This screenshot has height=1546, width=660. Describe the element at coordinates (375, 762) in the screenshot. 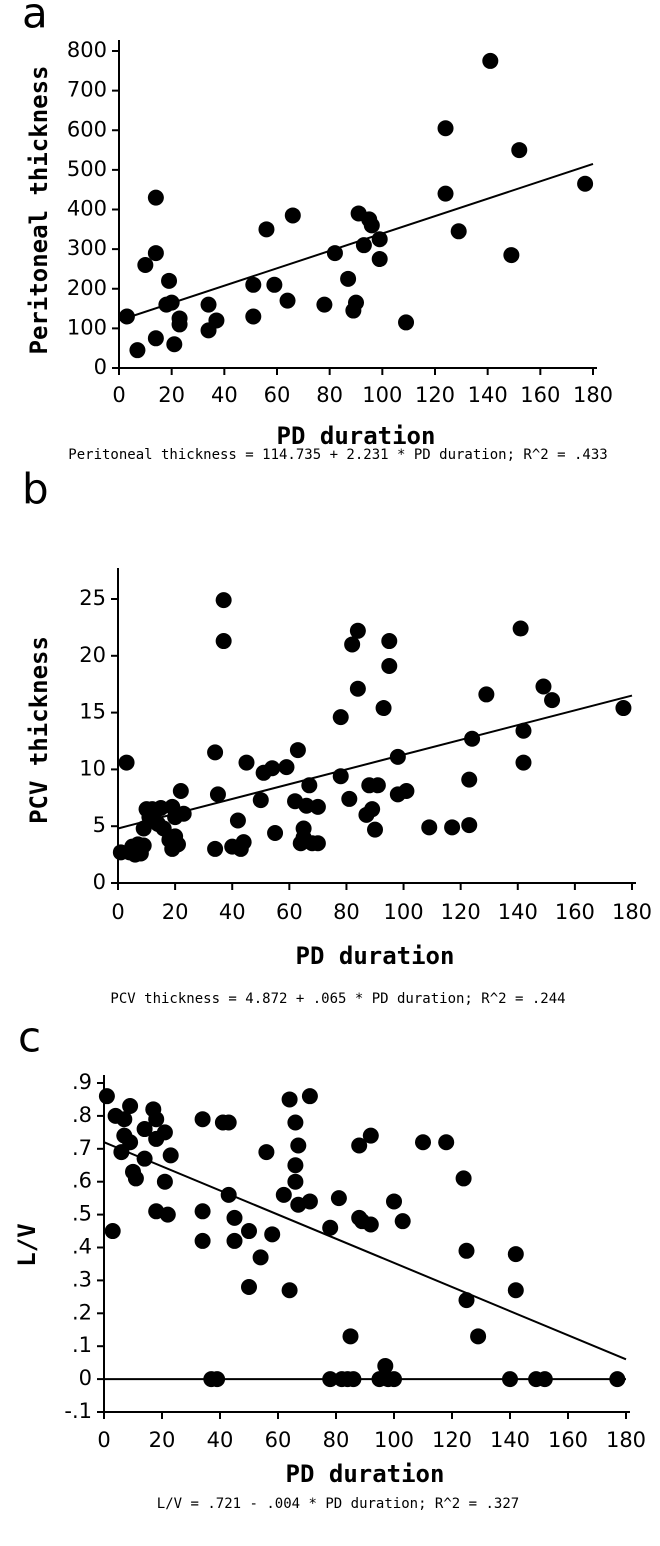

I see `fit-line` at that location.